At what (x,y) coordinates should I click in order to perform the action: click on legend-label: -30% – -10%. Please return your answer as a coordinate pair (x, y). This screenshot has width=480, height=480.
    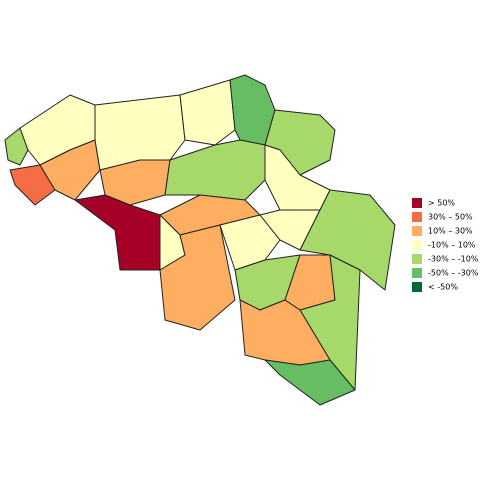
    Looking at the image, I should click on (453, 259).